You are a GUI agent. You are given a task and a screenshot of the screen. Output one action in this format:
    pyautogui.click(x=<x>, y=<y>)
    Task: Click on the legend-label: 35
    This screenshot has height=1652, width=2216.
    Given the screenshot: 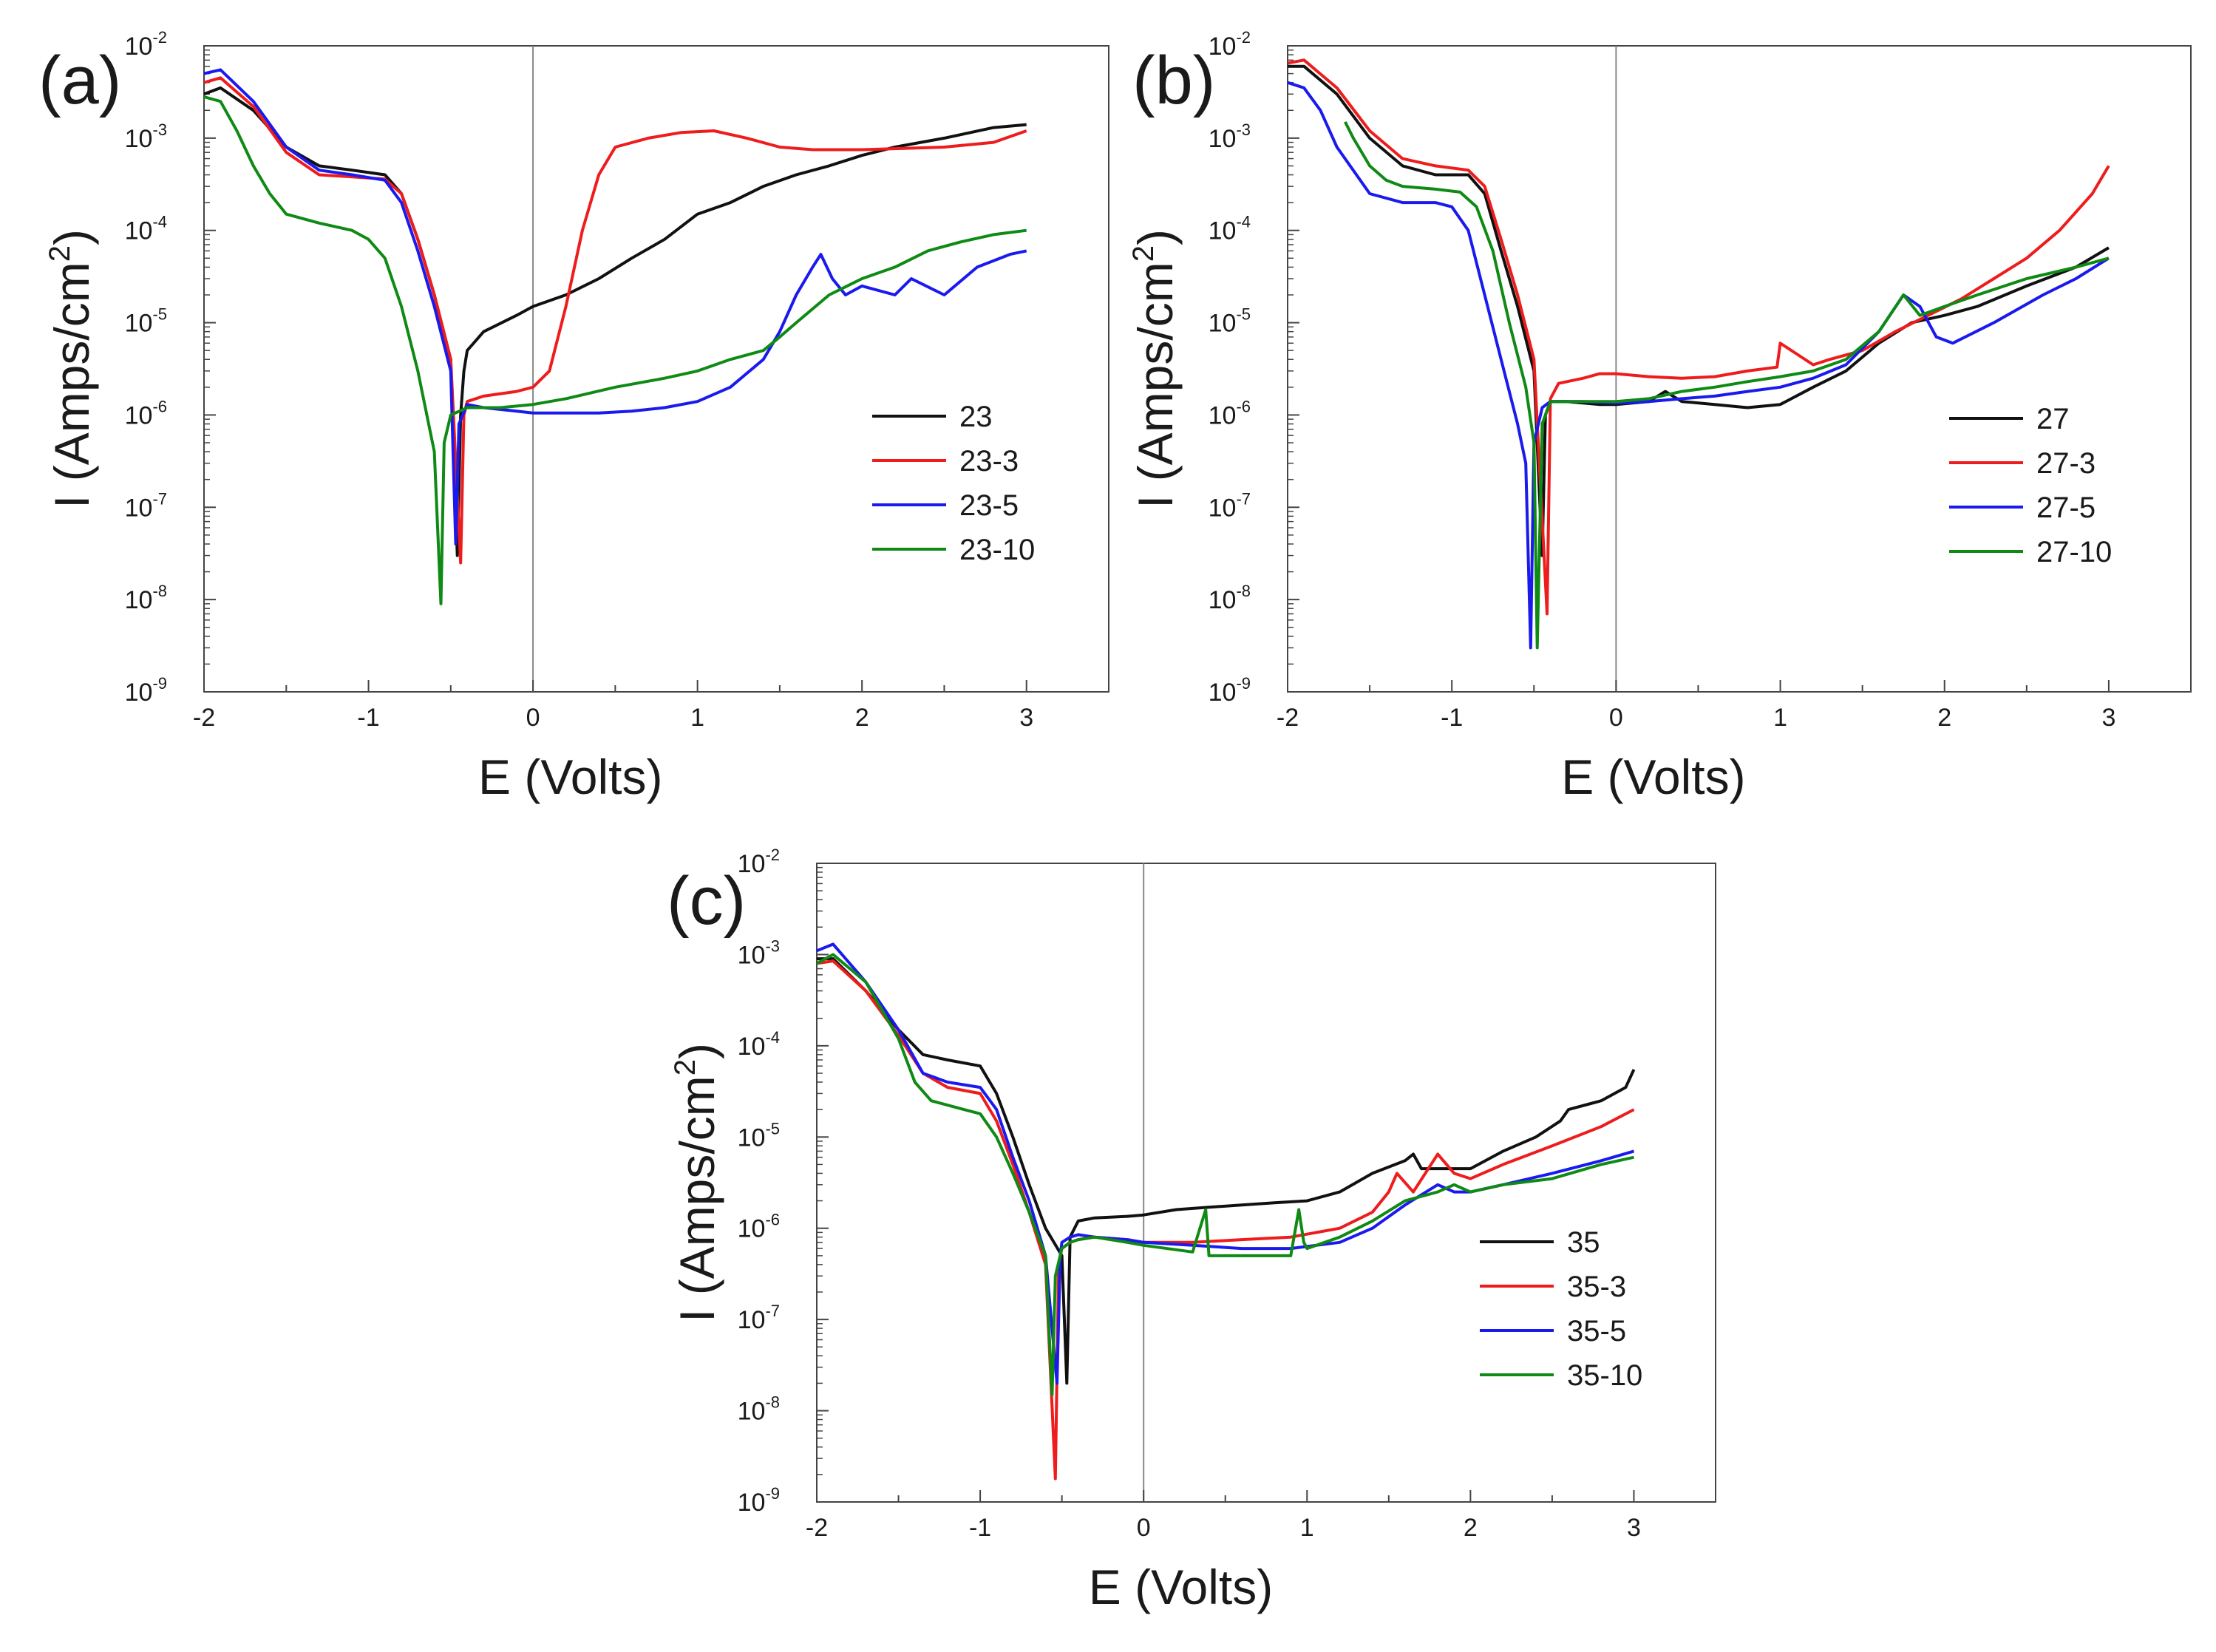 What is the action you would take?
    pyautogui.click(x=1583, y=1242)
    